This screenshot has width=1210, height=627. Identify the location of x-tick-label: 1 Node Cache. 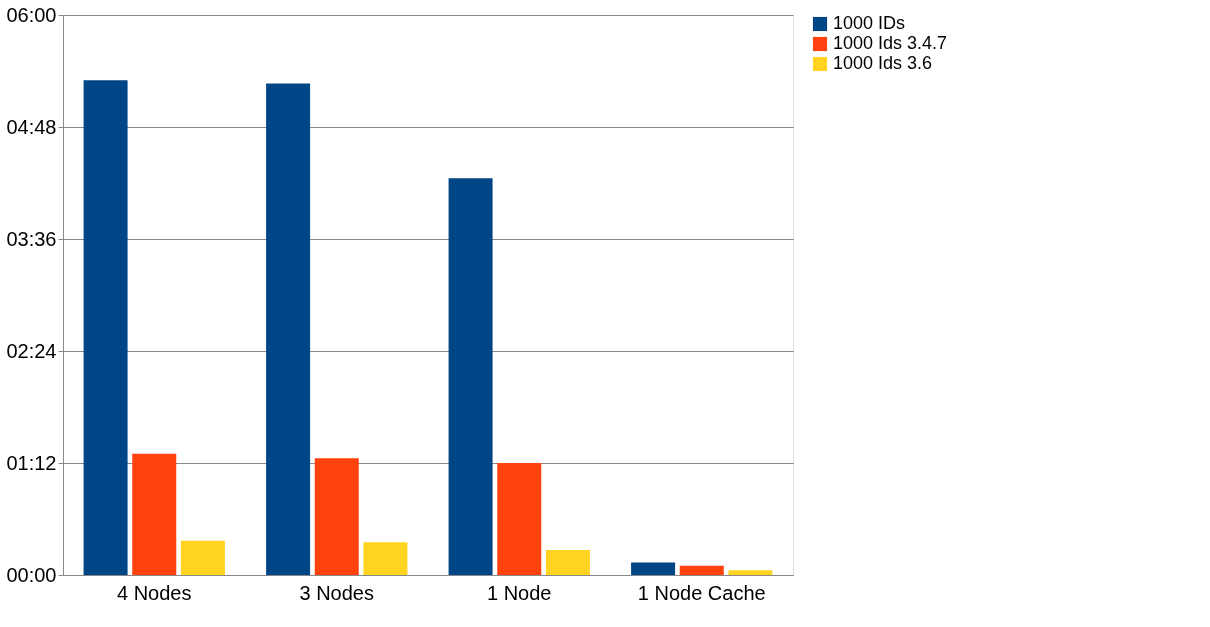
(701, 592).